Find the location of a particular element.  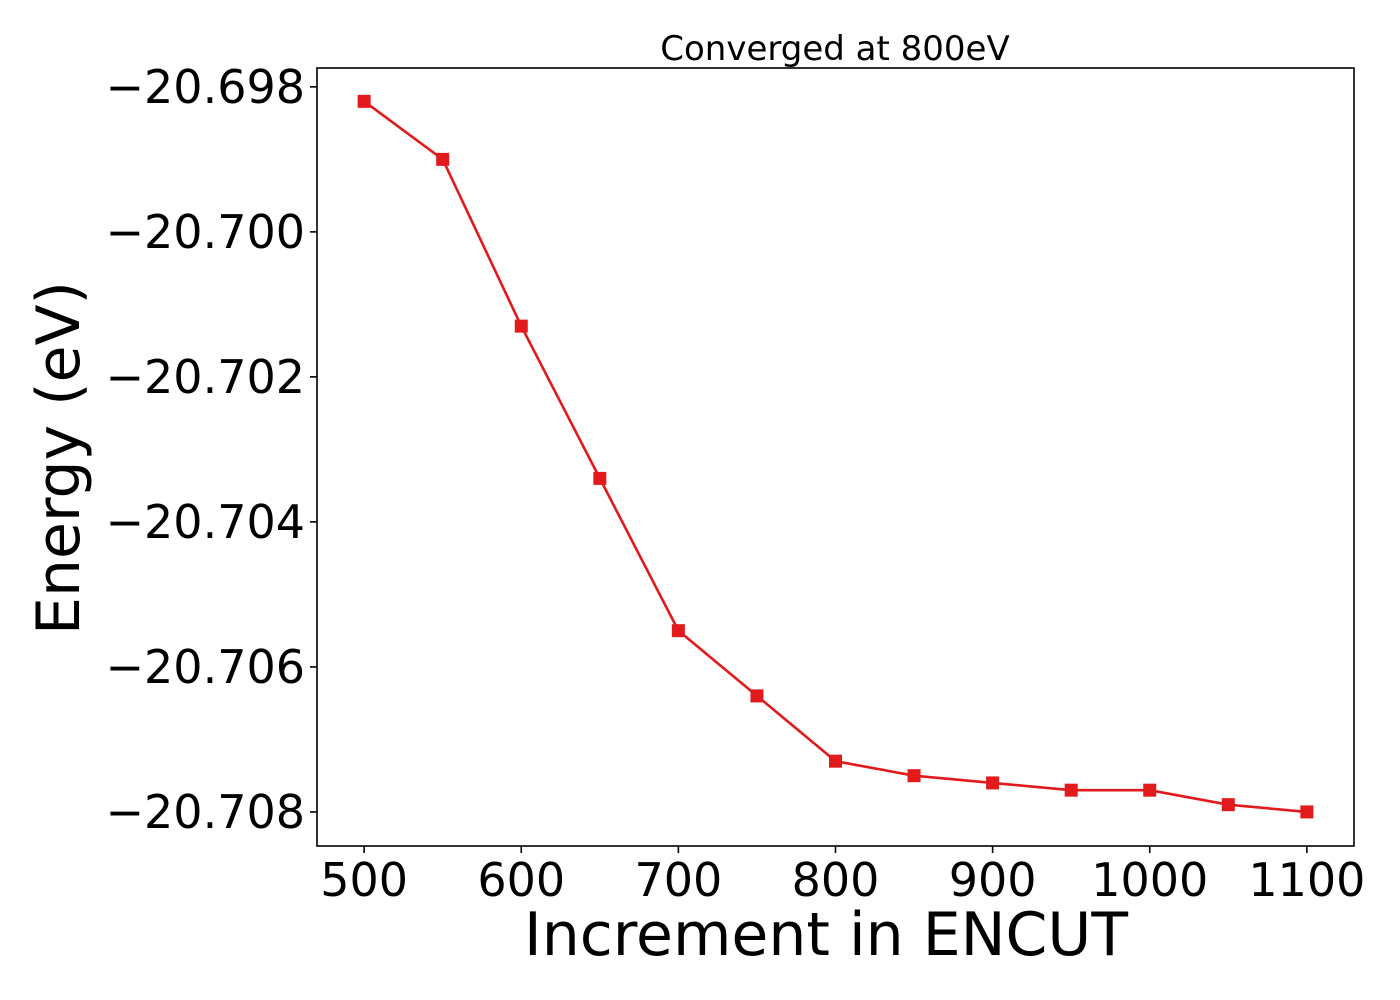

chart-title: Converged at 800eV is located at coordinates (834, 49).